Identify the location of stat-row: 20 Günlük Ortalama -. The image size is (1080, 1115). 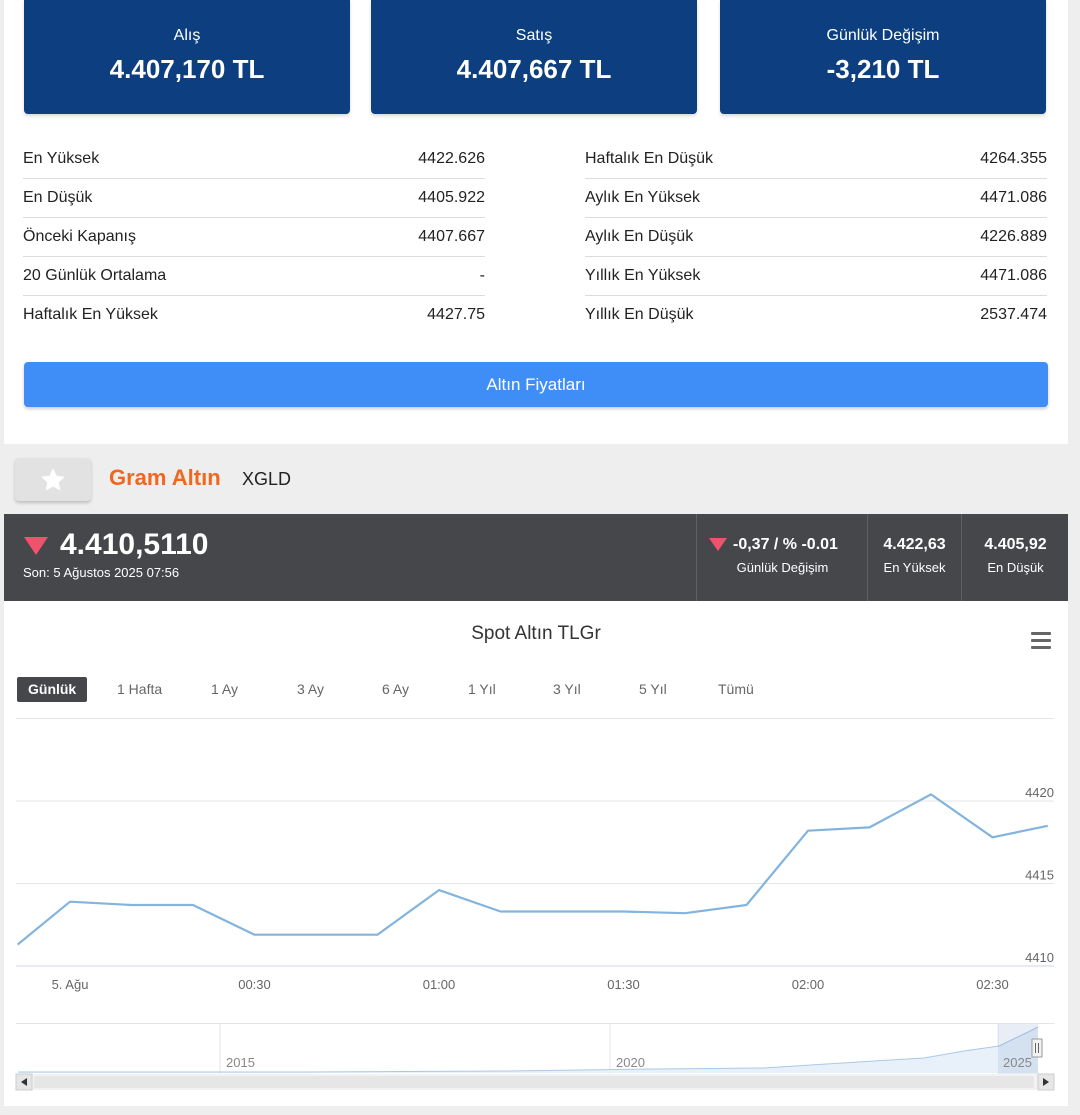
(254, 276).